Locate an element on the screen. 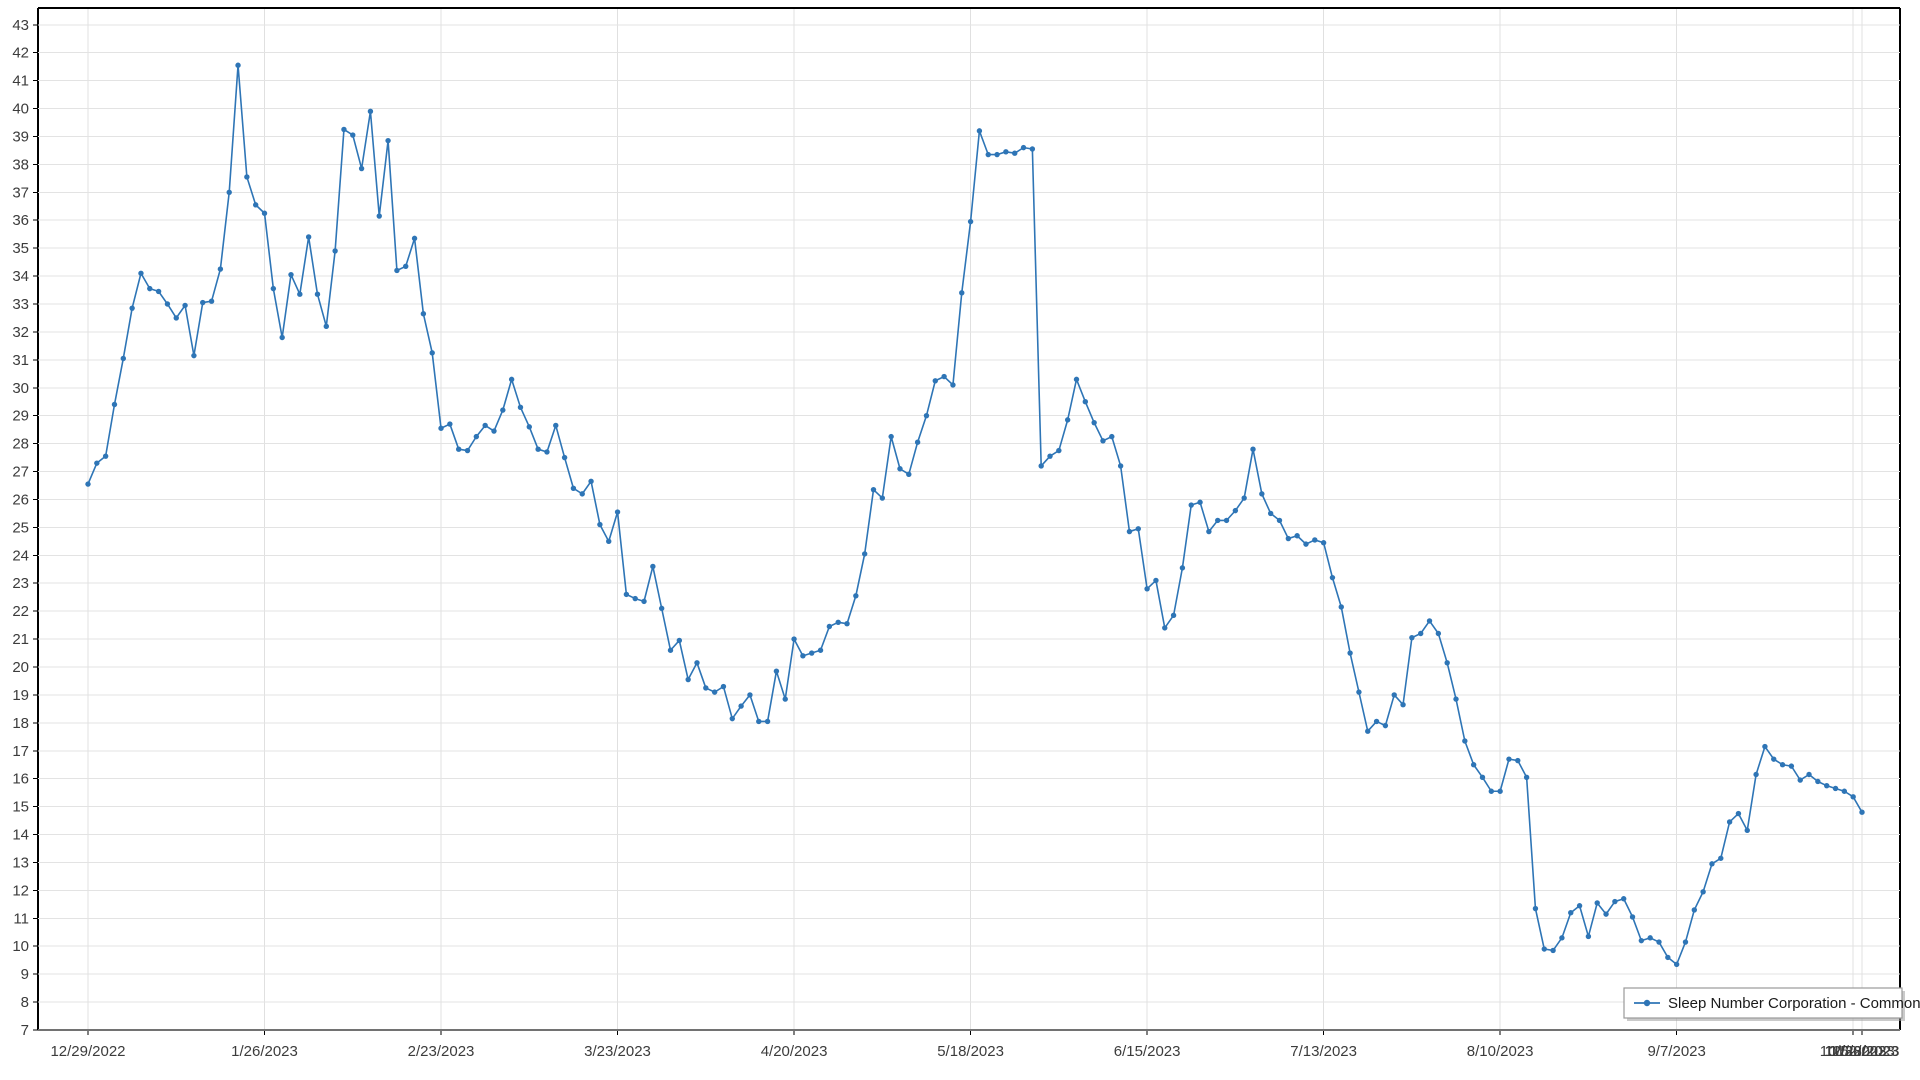  y-tick-label: 33 is located at coordinates (20, 304).